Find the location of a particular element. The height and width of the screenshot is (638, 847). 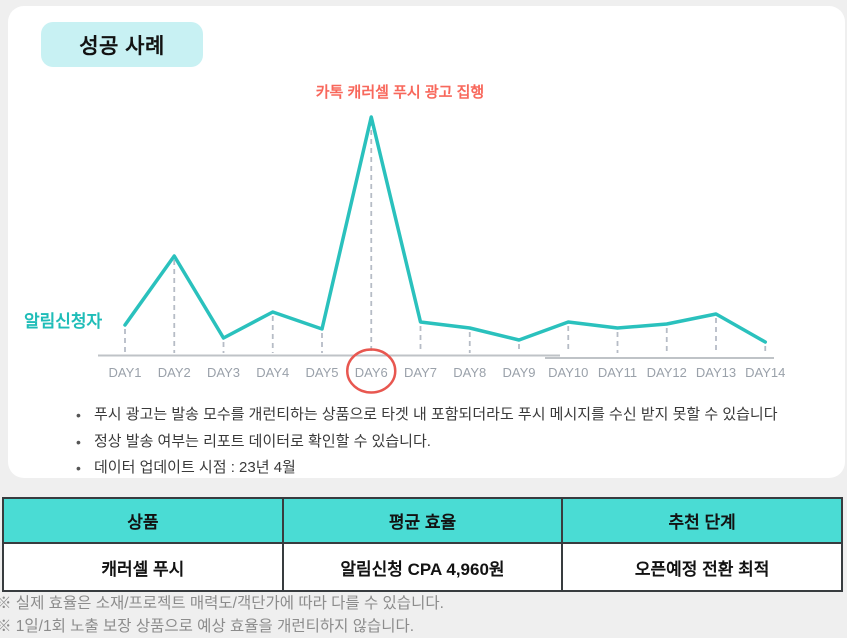

x-axis-label: DAY12 is located at coordinates (667, 372).